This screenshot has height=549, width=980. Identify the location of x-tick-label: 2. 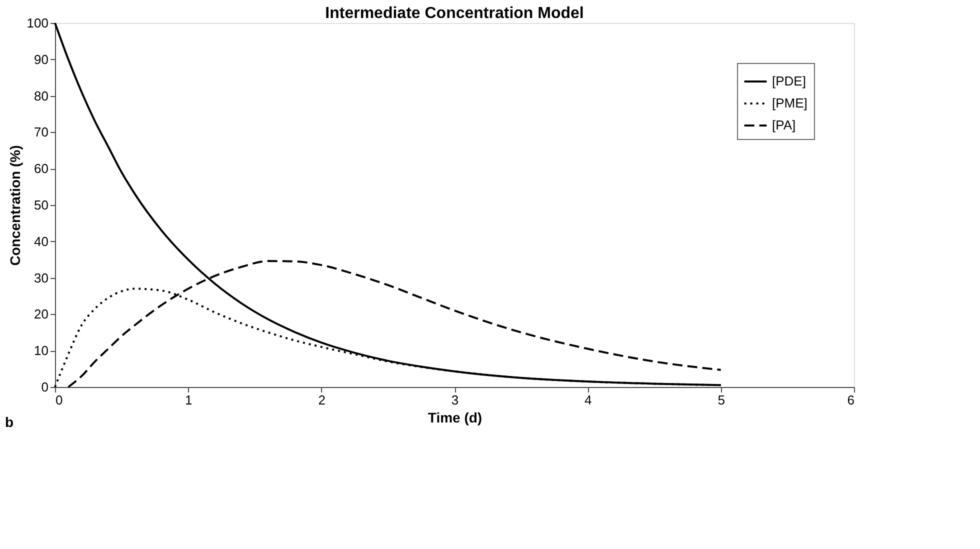
(322, 400).